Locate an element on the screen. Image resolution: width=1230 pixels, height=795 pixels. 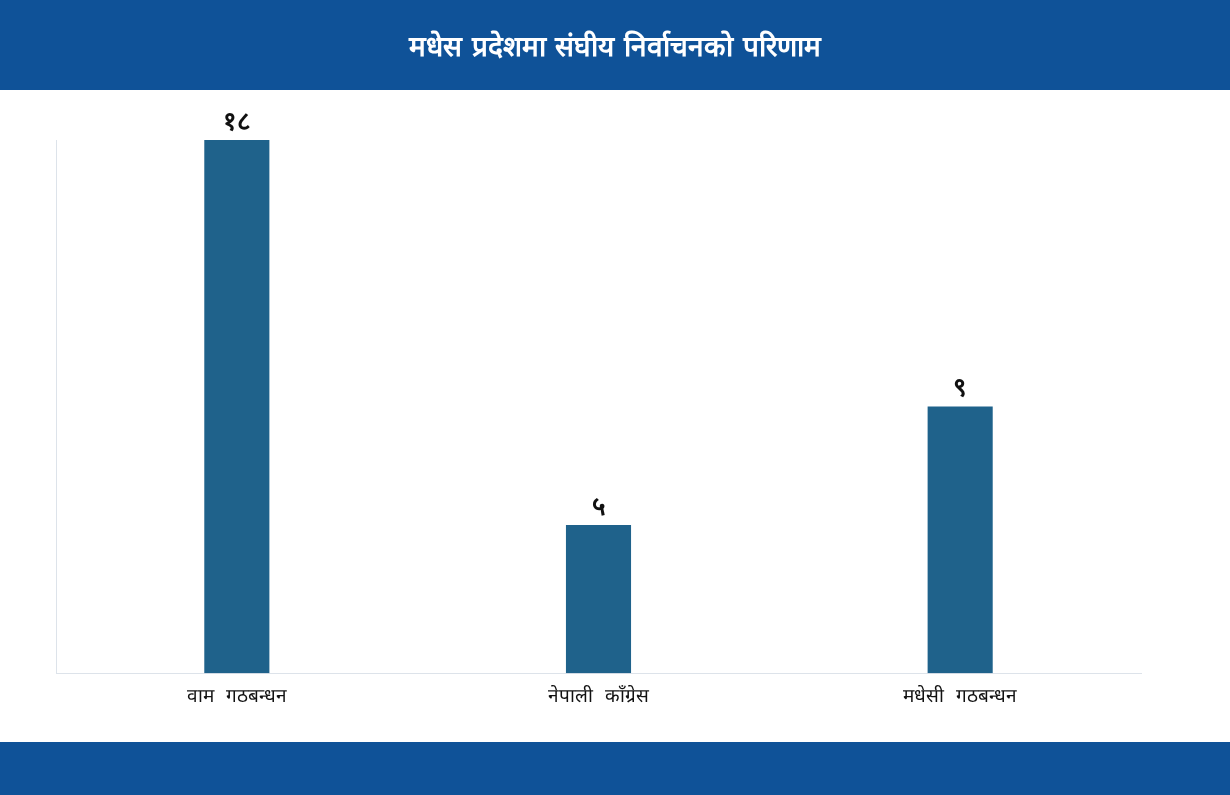
data-label: १८ is located at coordinates (236, 120).